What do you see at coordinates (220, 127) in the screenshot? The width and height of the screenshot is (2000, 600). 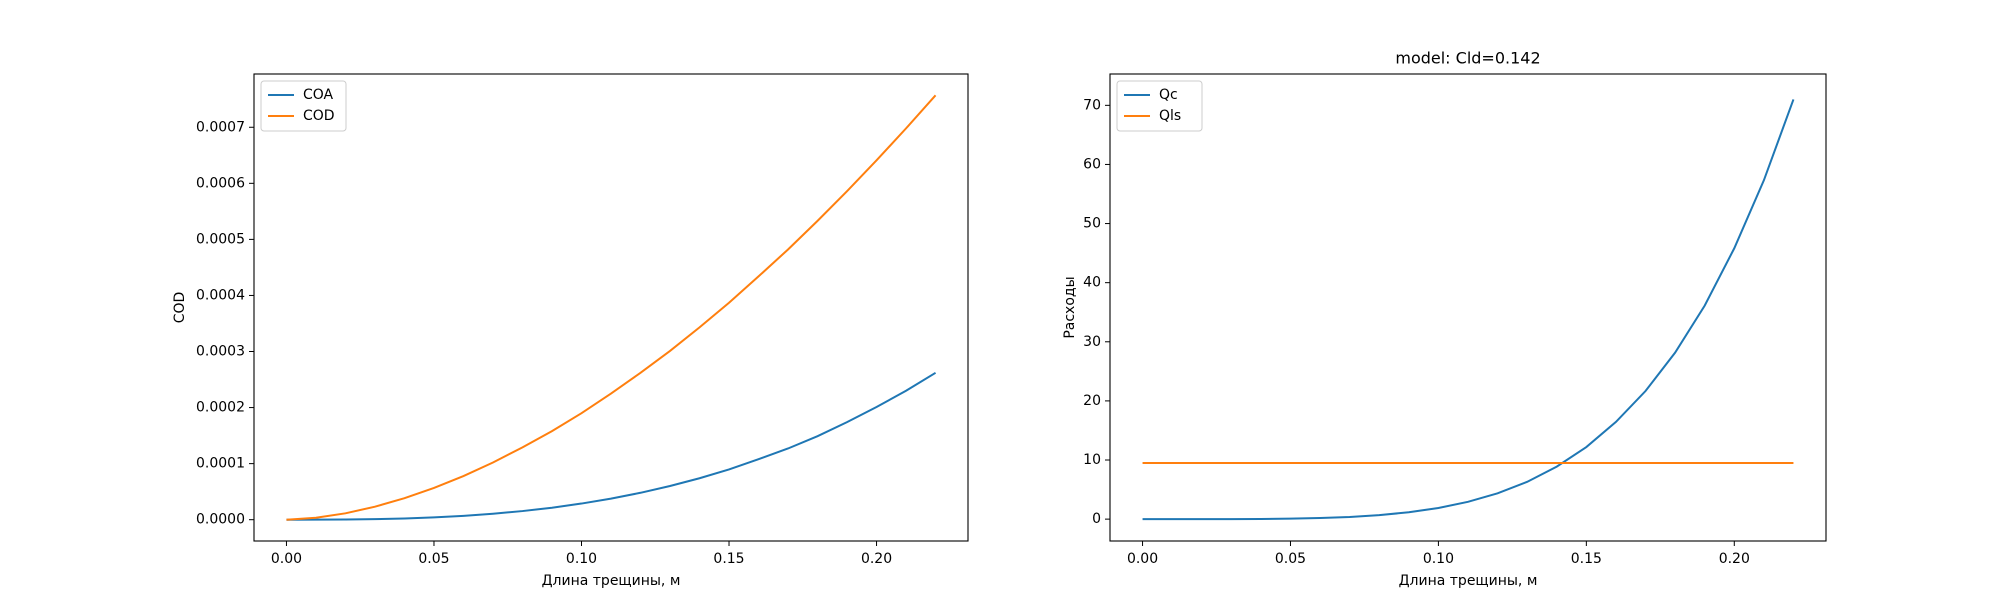 I see `y-tick-label: 0.0007` at bounding box center [220, 127].